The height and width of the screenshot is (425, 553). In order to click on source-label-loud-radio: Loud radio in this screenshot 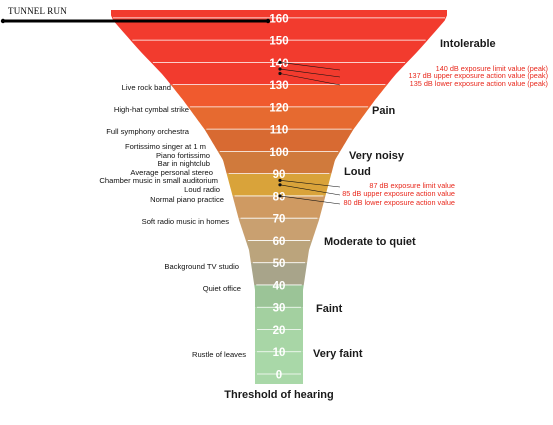, I will do `click(202, 189)`.